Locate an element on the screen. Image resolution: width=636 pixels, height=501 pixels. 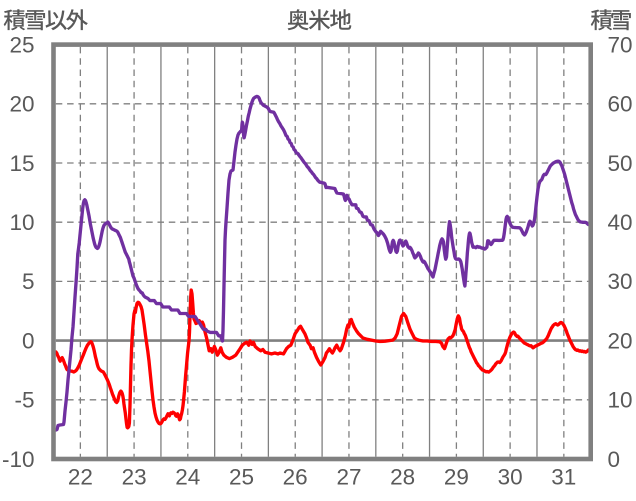
svg-text: 24 is located at coordinates (187, 476).